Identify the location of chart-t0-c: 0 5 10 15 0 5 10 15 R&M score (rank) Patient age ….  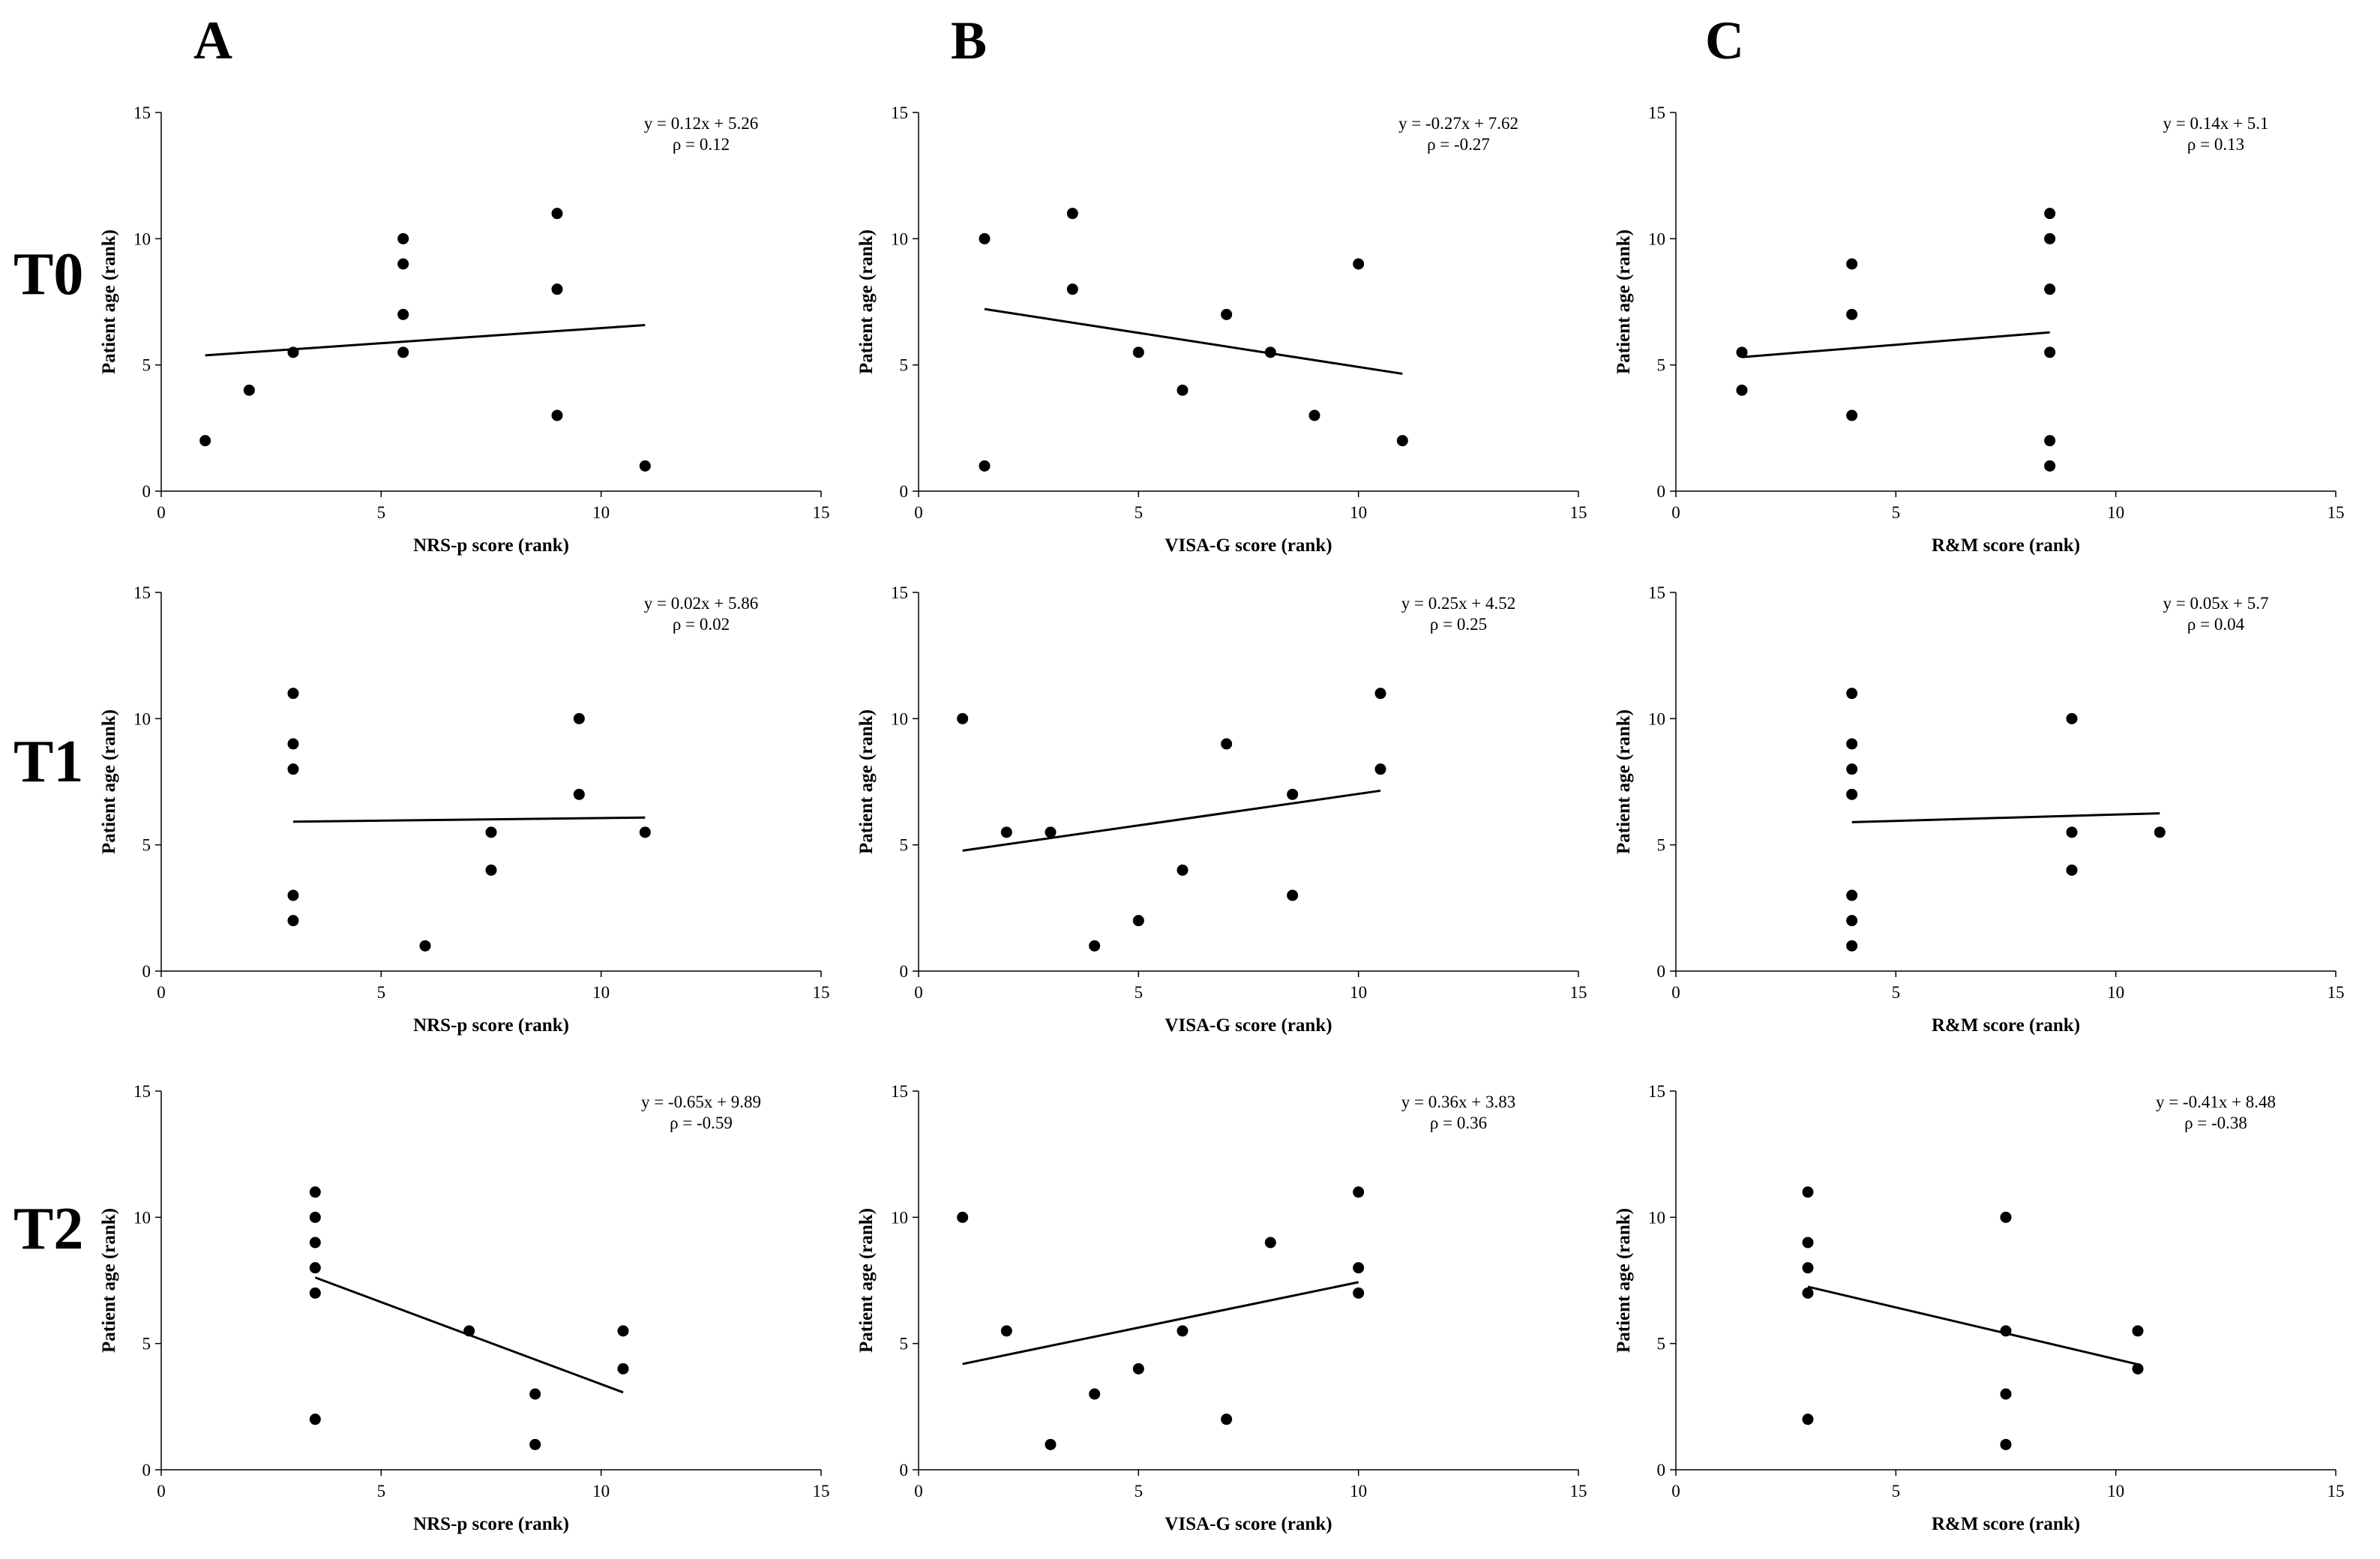
(1979, 330).